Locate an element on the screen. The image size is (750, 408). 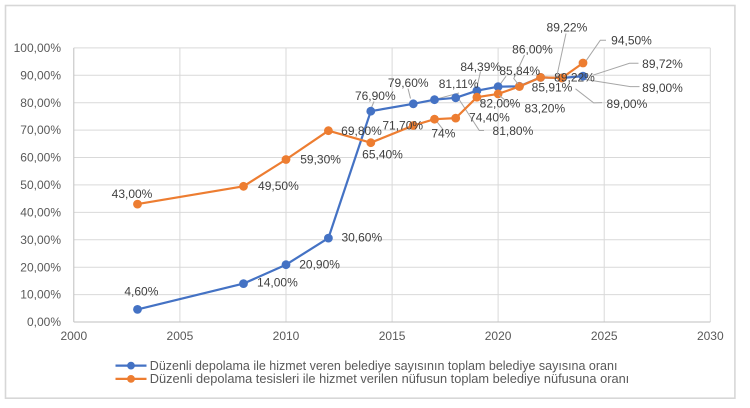
svg-text: 94,50% is located at coordinates (631, 41).